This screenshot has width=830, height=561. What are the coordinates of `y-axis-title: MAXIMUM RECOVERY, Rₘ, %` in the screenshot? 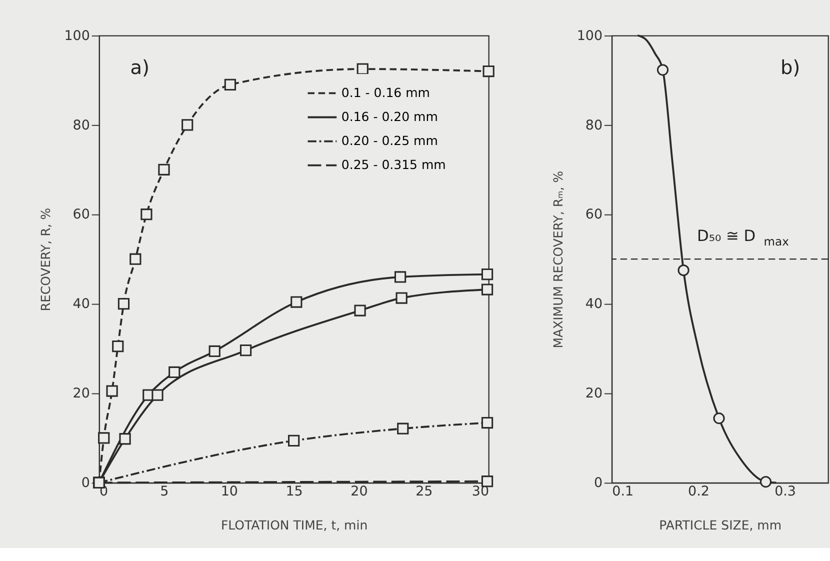 It's located at (558, 259).